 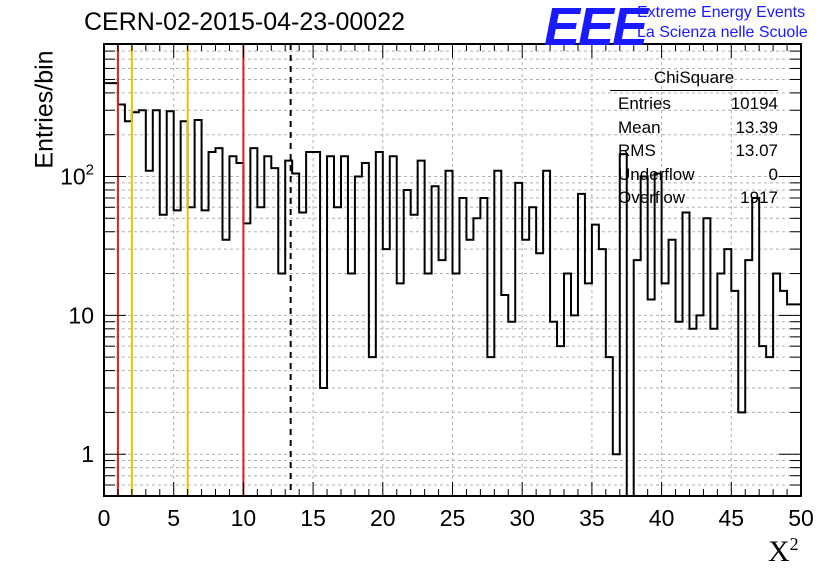 I want to click on stats-label: Overflow, so click(x=652, y=197).